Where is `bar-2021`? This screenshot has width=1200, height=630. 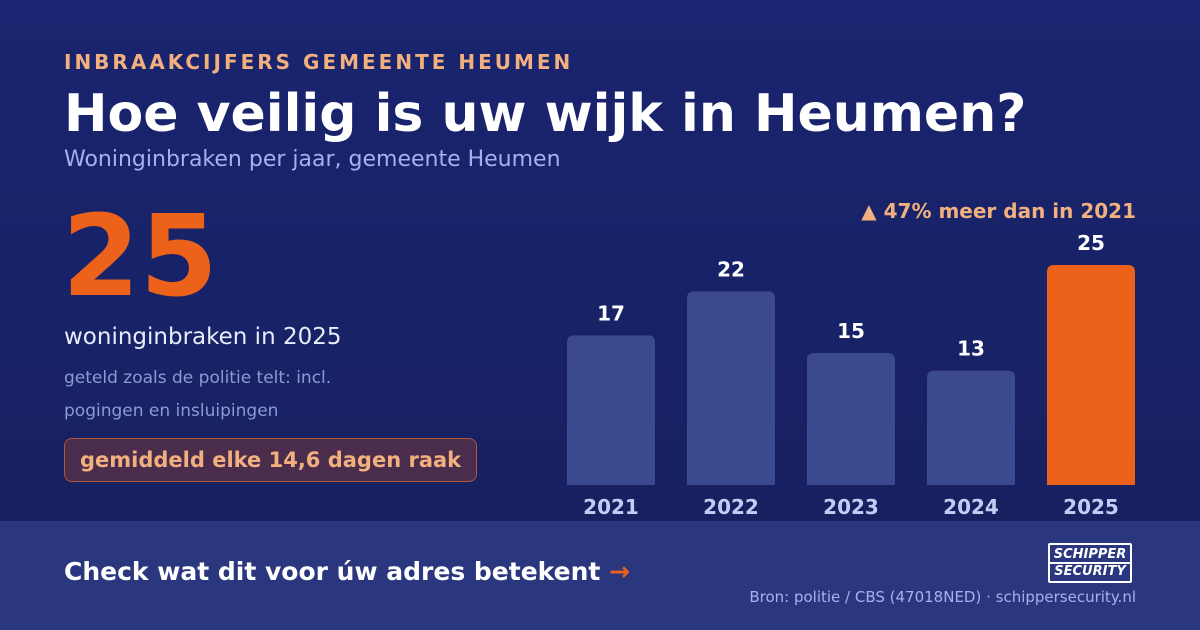 bar-2021 is located at coordinates (611, 410).